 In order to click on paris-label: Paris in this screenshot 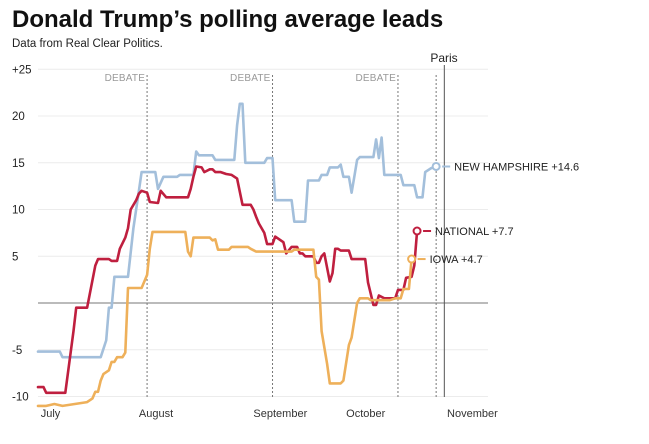, I will do `click(443, 58)`.